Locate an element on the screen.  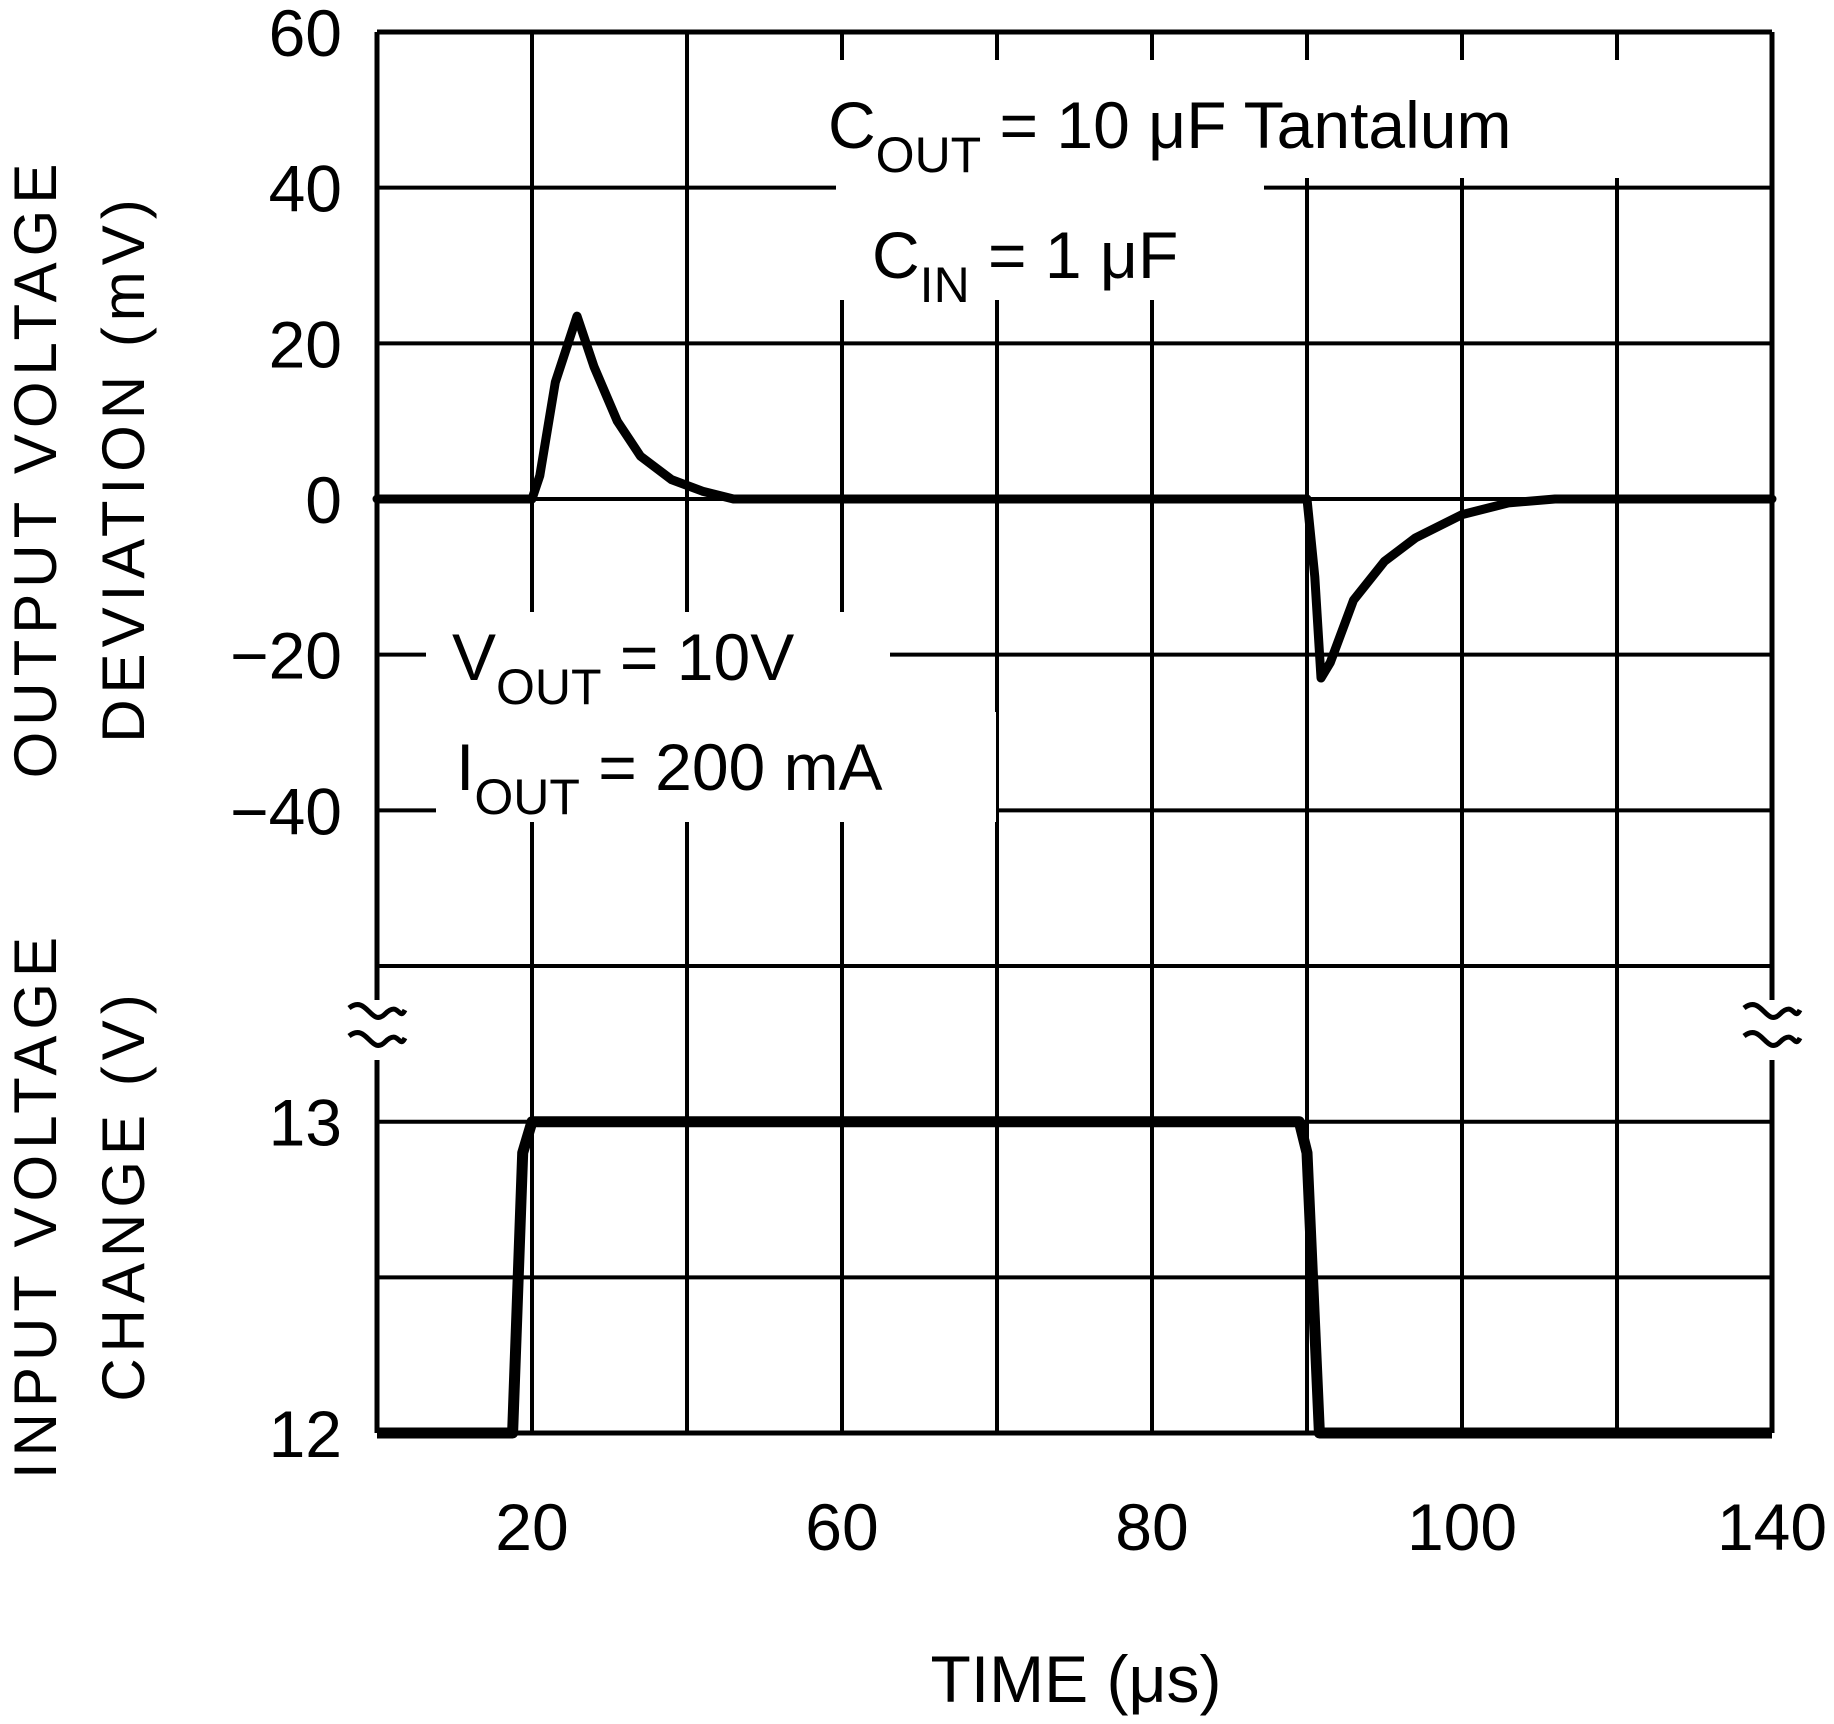
x-tick-label: 80 is located at coordinates (1151, 1527).